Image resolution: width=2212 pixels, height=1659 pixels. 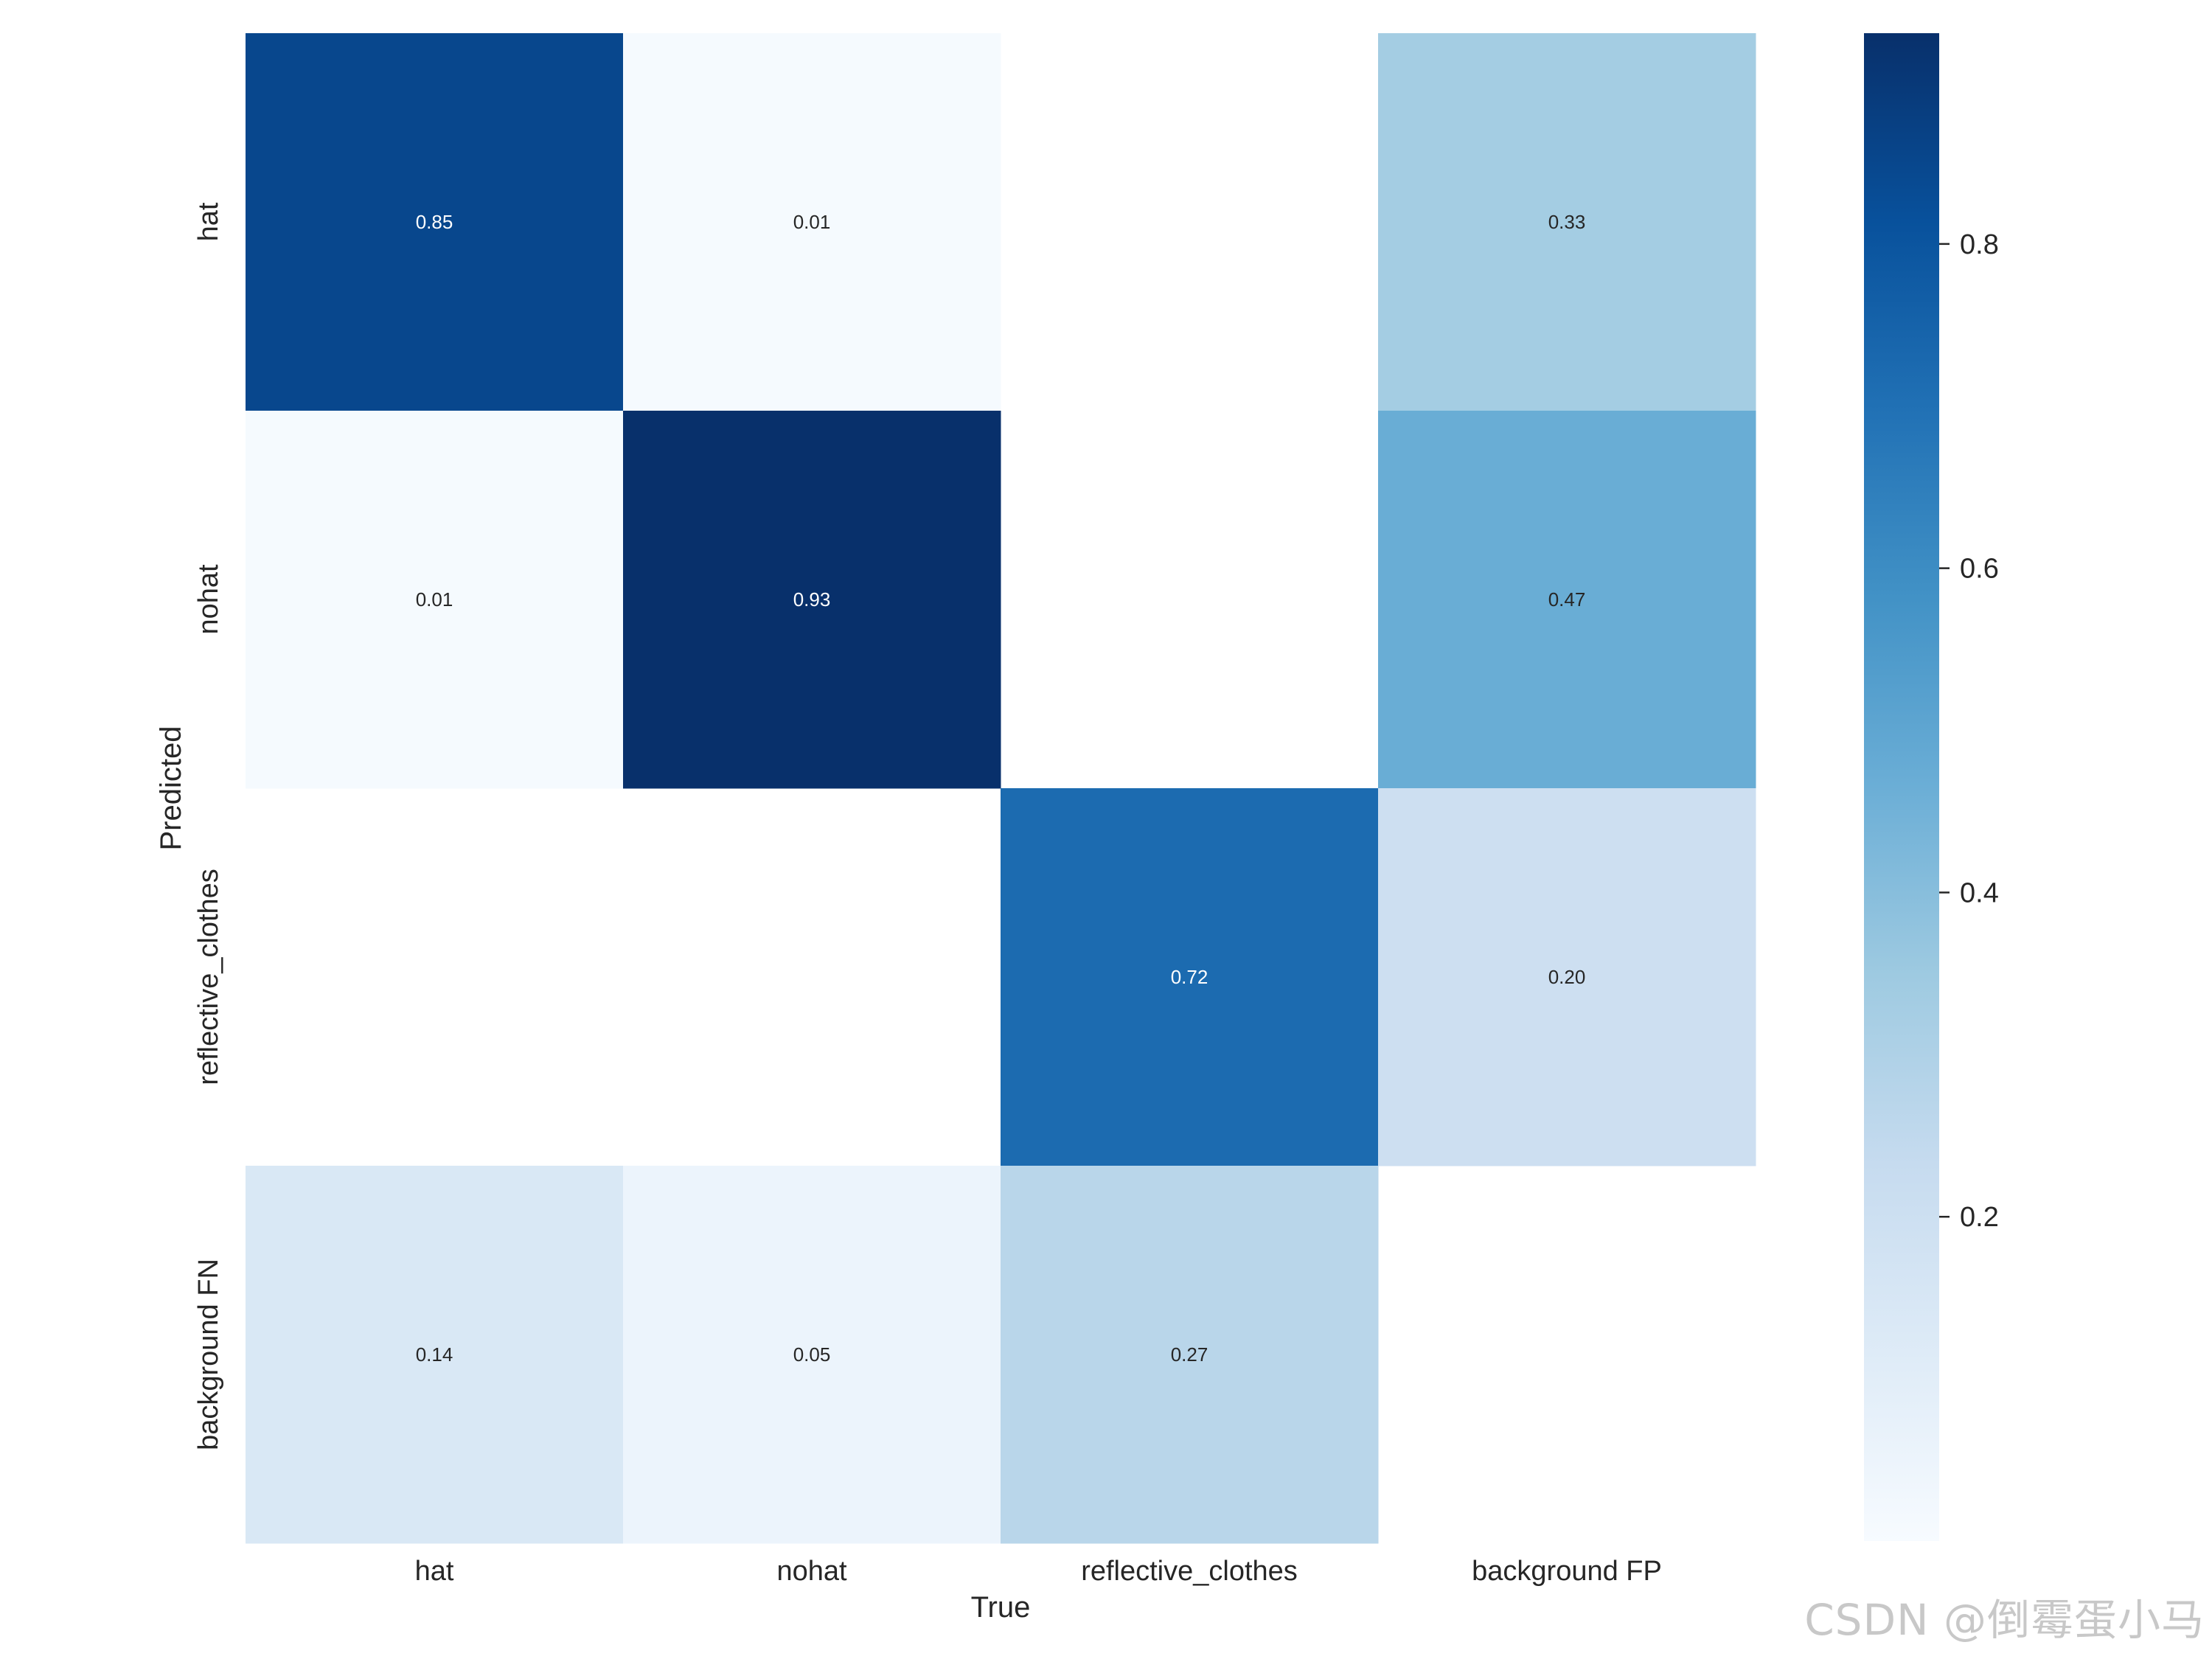 I want to click on cell-value-label: 0.14, so click(x=434, y=1354).